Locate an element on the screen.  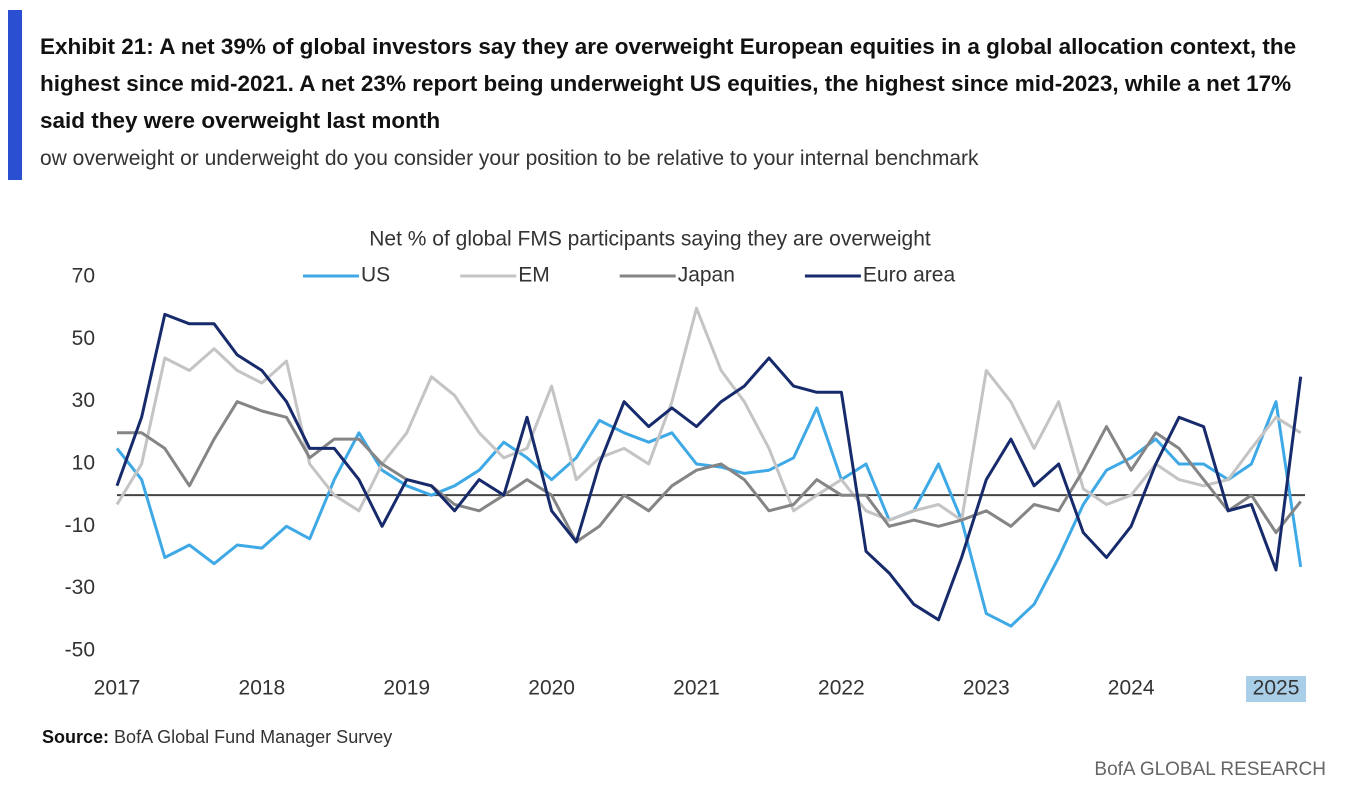
y-tick-label: 70 is located at coordinates (83, 276).